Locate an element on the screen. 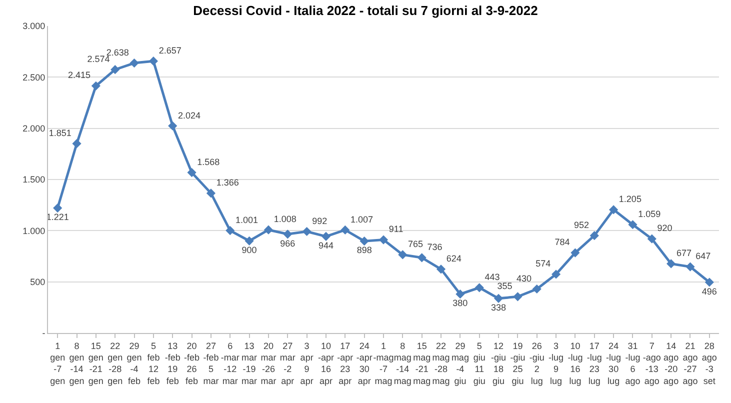  data-label: 1.221 is located at coordinates (57, 217).